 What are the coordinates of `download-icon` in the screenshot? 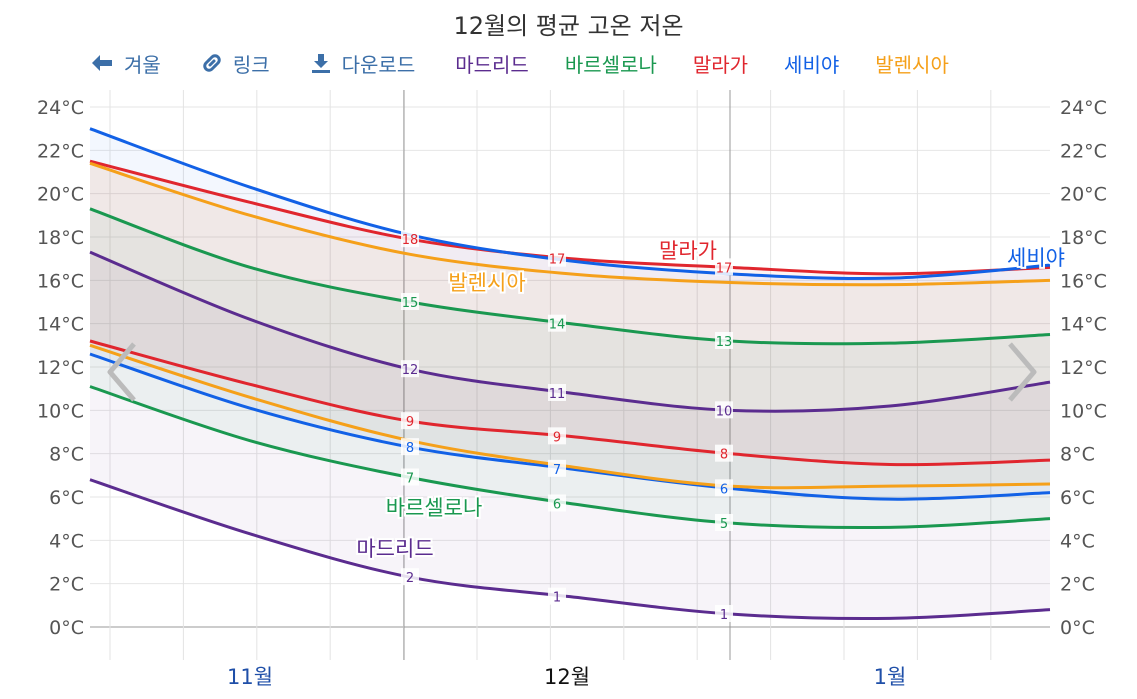 It's located at (321, 63).